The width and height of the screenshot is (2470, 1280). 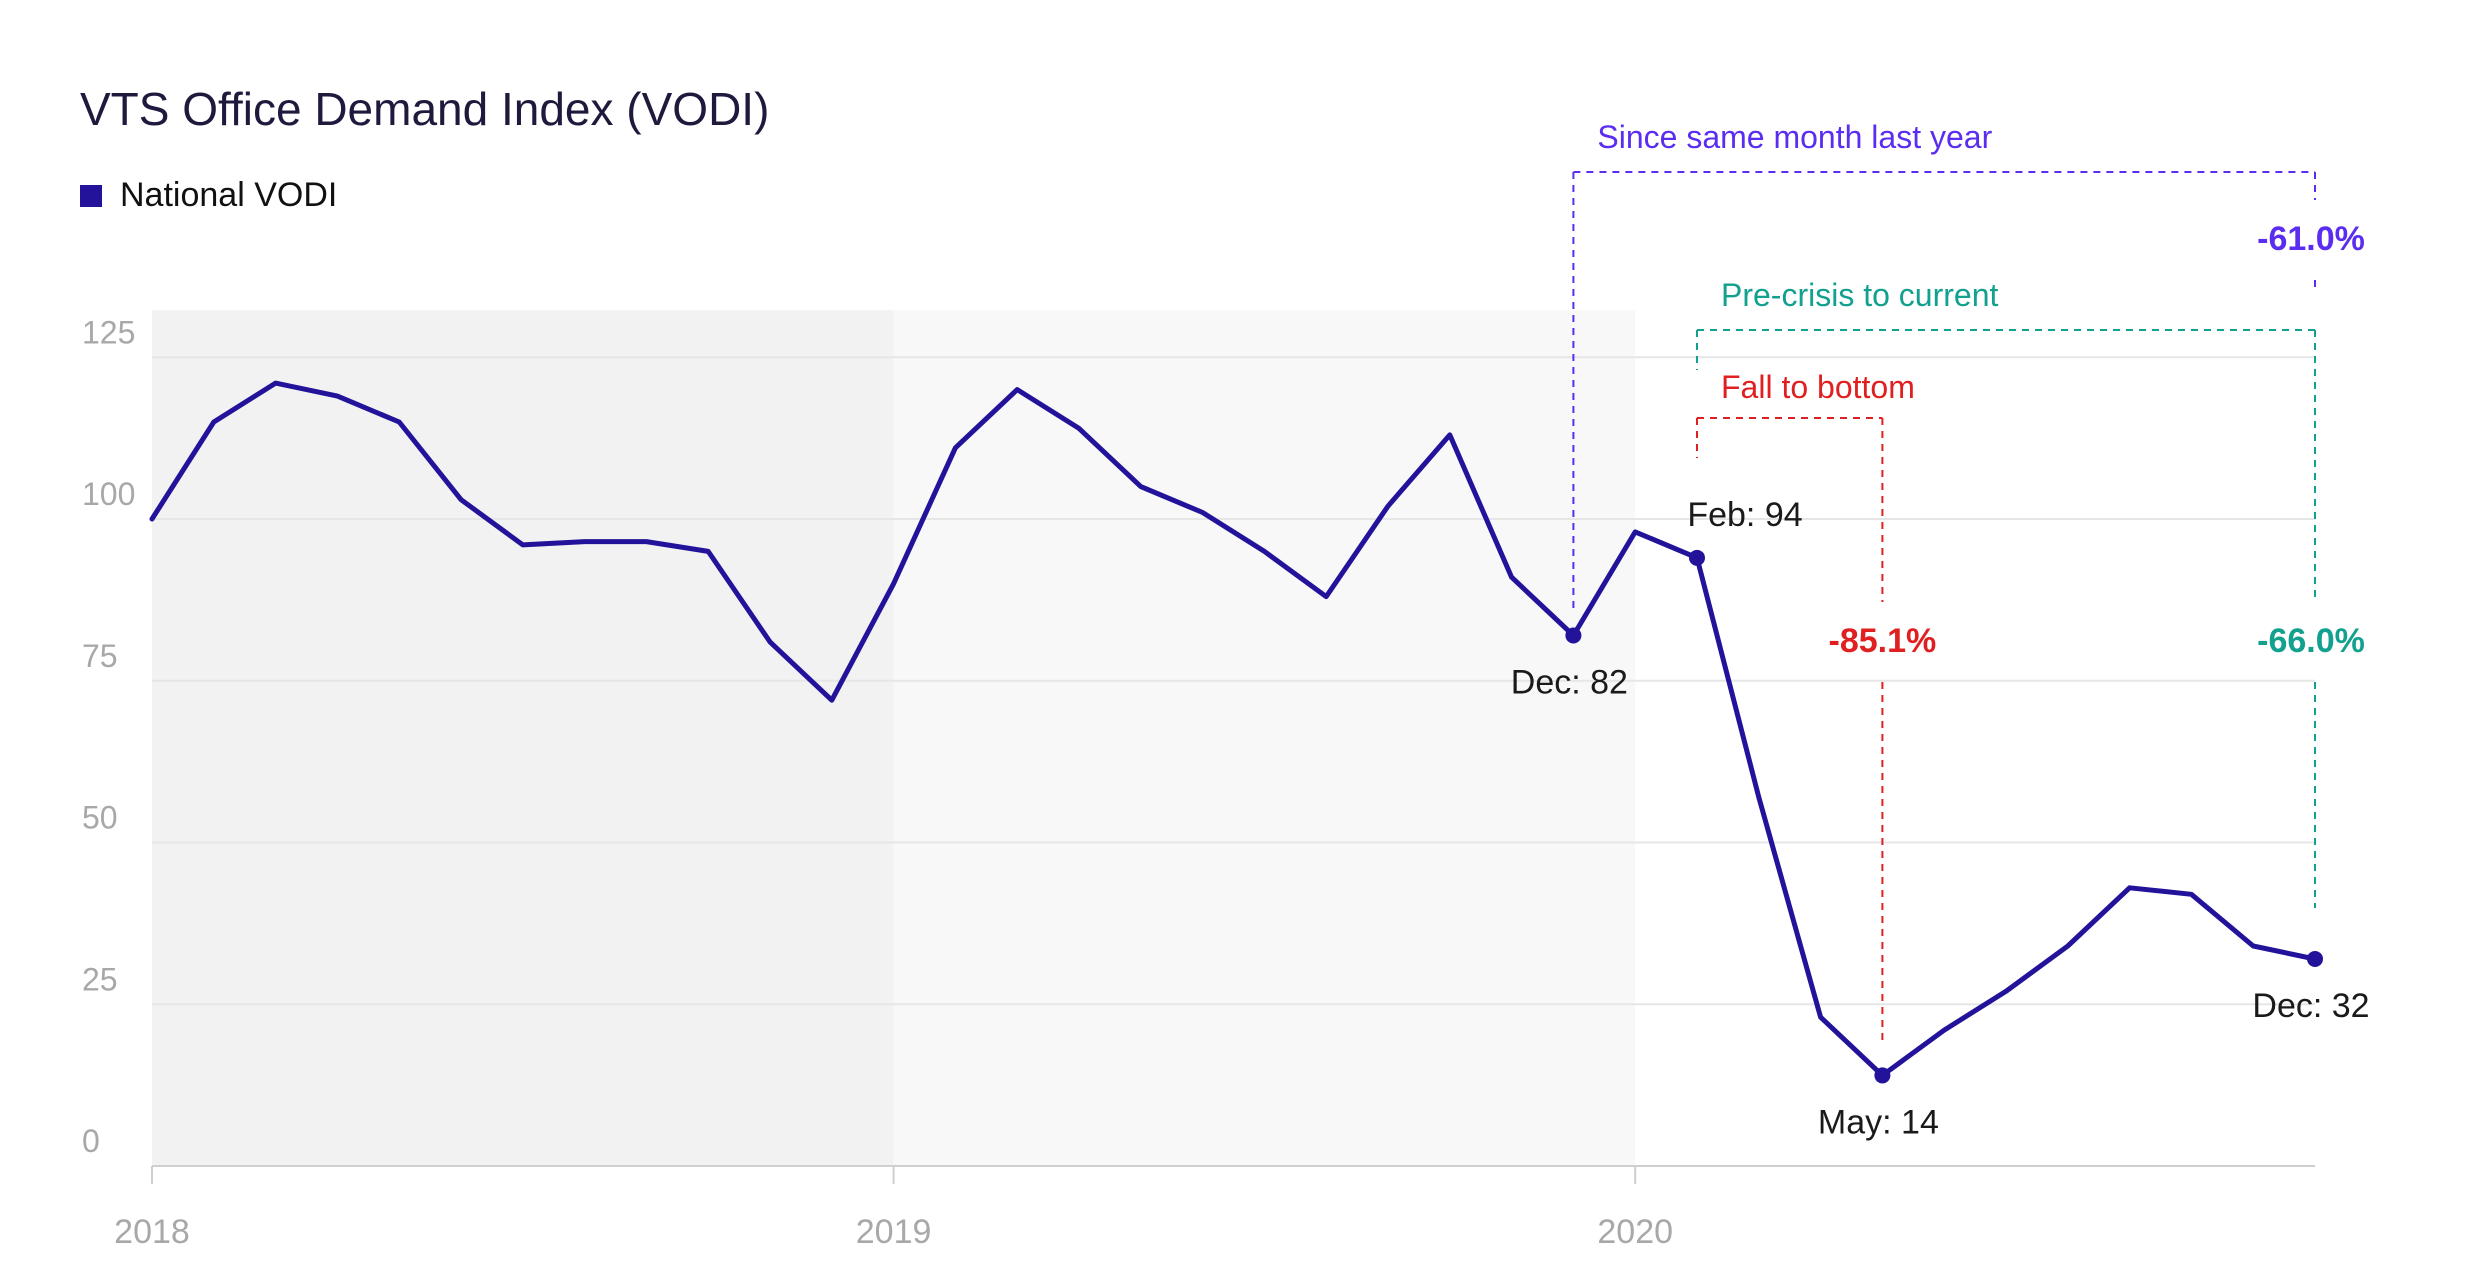 I want to click on y-tick-label: 50, so click(x=100, y=818).